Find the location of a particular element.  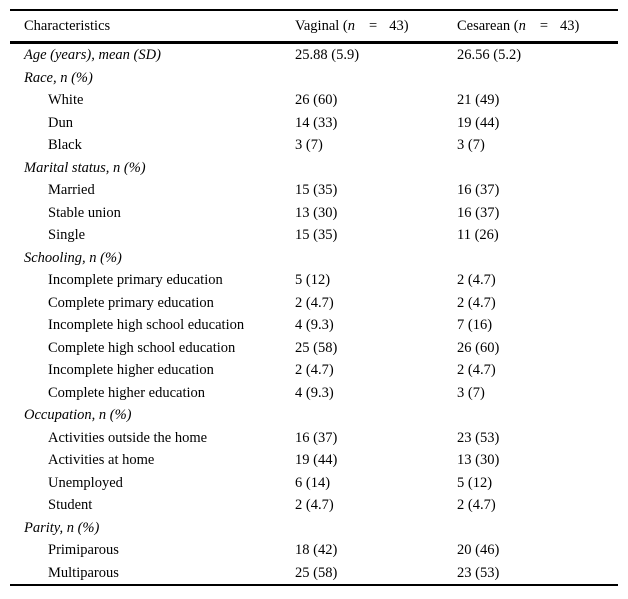

row-label: Primiparous is located at coordinates (83, 550).